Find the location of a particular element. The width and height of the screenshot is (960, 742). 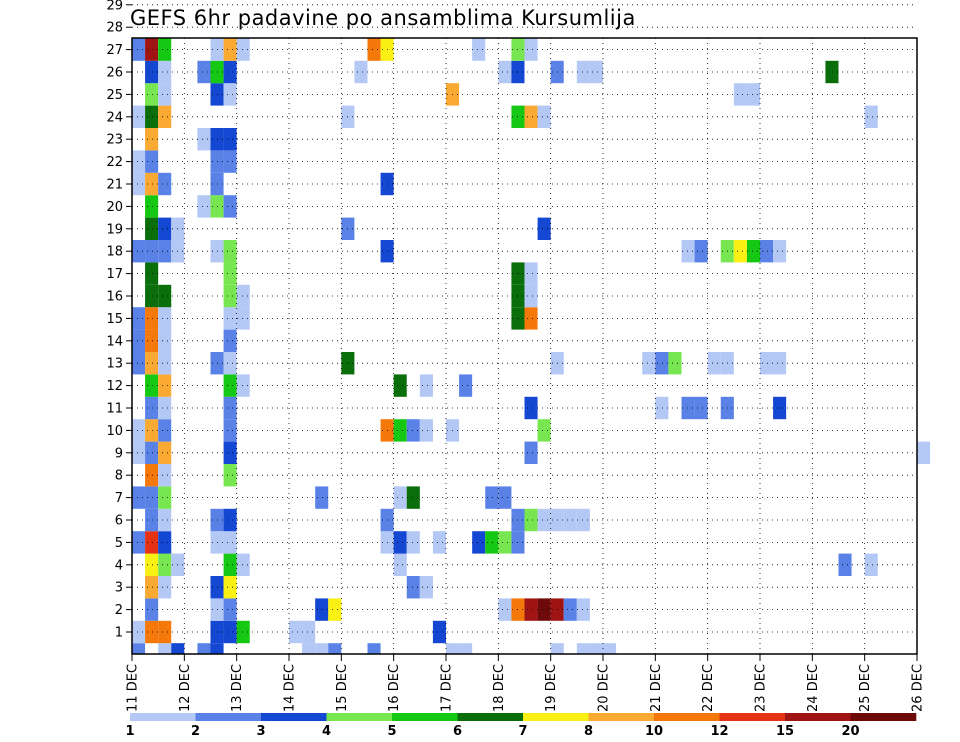

y-tick-label: 4 is located at coordinates (119, 565).